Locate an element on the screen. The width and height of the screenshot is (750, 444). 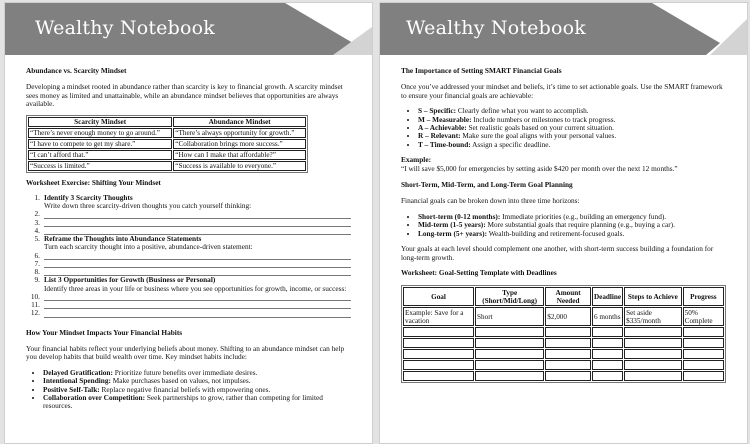
item-number: 5. is located at coordinates (37, 238).